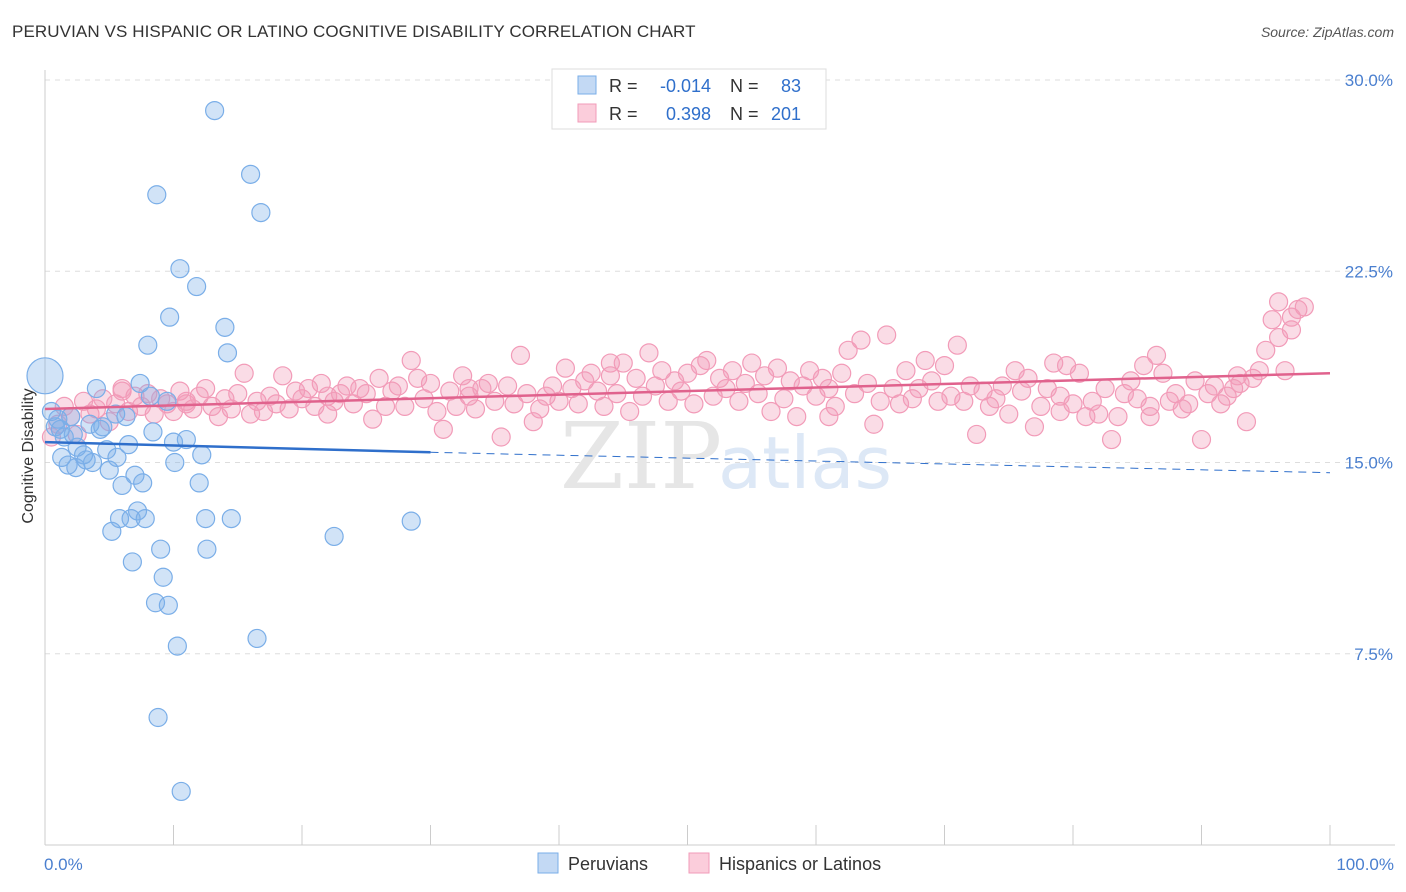 The width and height of the screenshot is (1406, 892). Describe the element at coordinates (800, 864) in the screenshot. I see `legend-label-hispanics: Hispanics or Latinos` at that location.